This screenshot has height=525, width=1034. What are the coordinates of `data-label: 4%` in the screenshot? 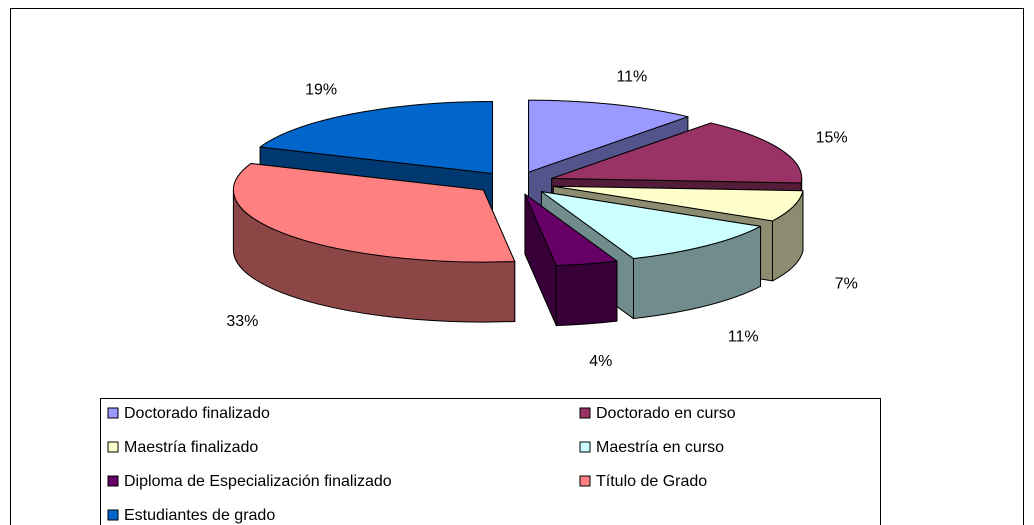 It's located at (600, 361).